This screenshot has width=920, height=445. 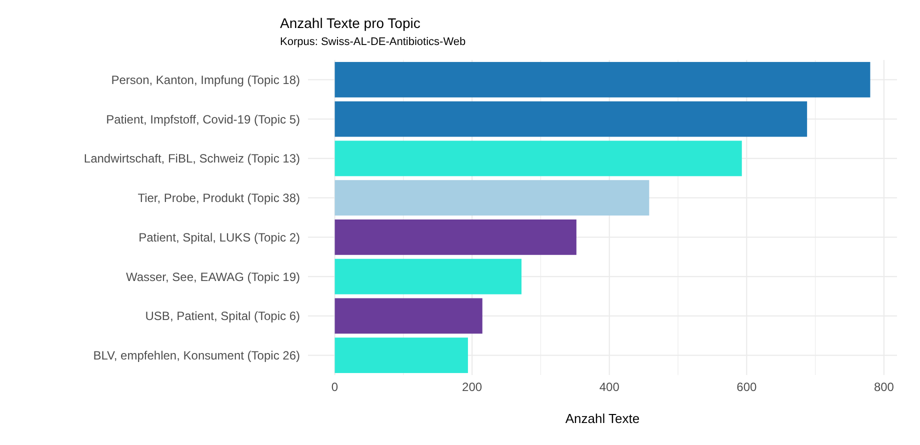 I want to click on y-tick-label: USB, Patient, Spital (Topic 6), so click(x=222, y=316).